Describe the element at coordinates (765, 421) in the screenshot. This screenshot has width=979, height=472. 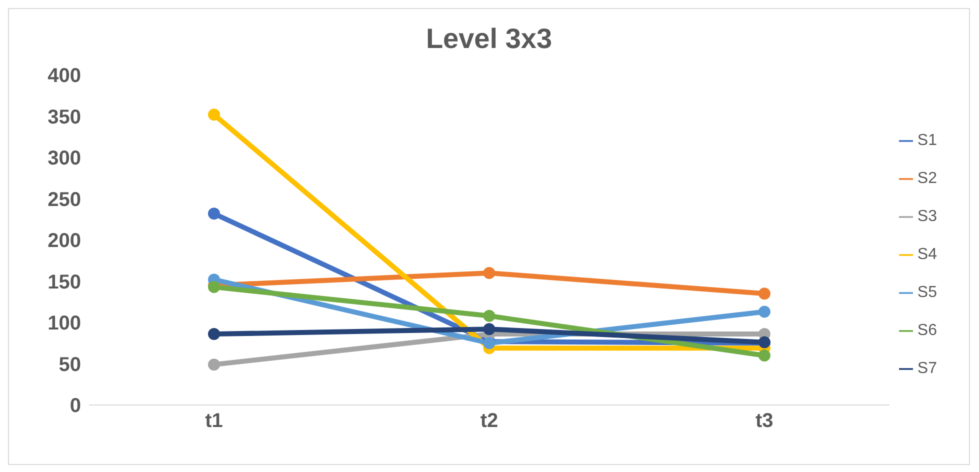
I see `x-tick-label: t3` at that location.